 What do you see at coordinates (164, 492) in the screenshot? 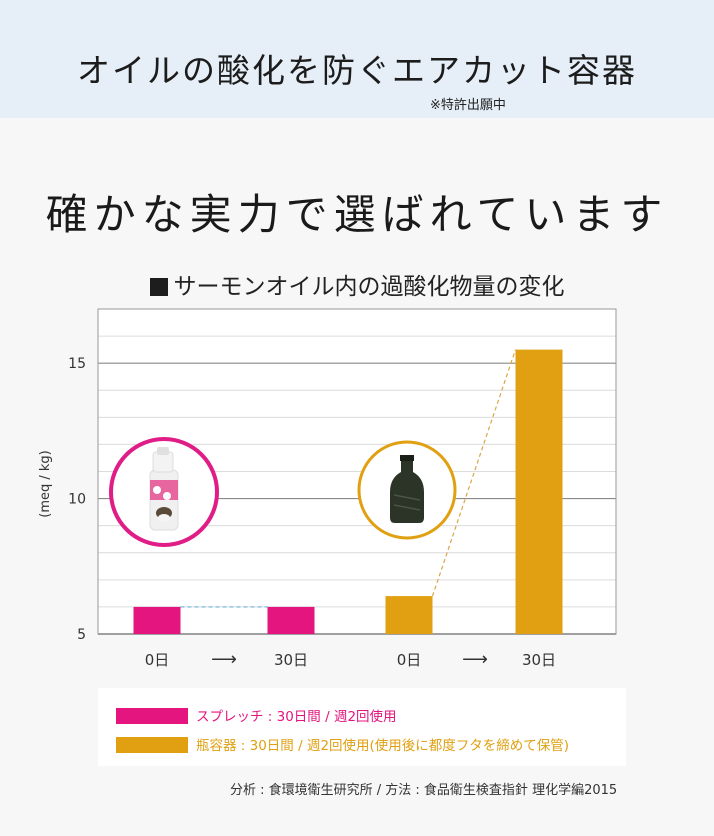
I see `spray-bottle-icon` at bounding box center [164, 492].